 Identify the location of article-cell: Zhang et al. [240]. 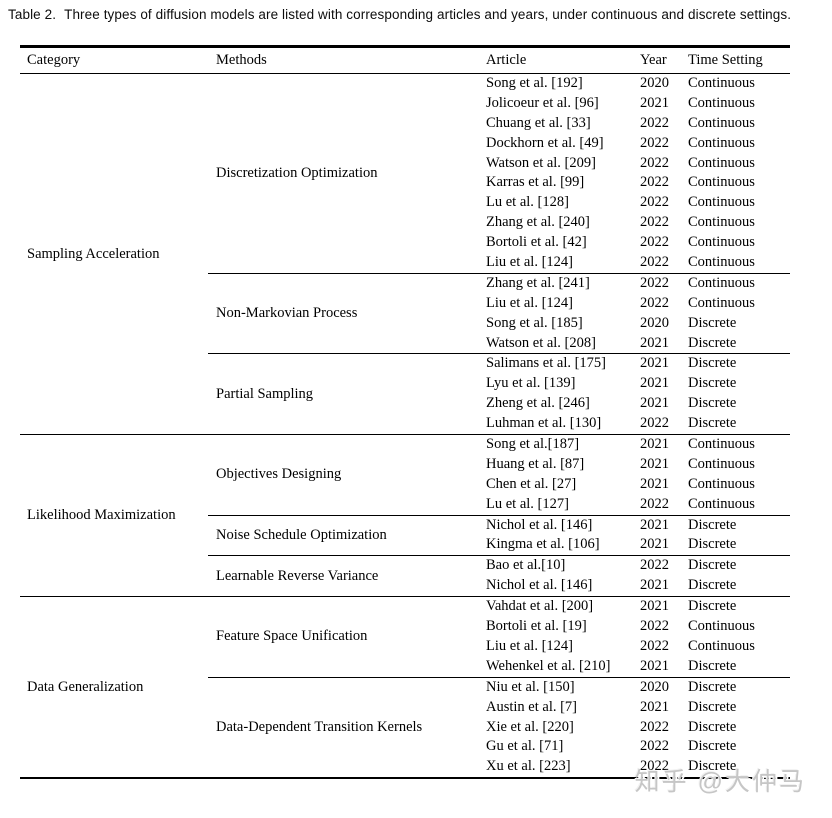
(538, 222).